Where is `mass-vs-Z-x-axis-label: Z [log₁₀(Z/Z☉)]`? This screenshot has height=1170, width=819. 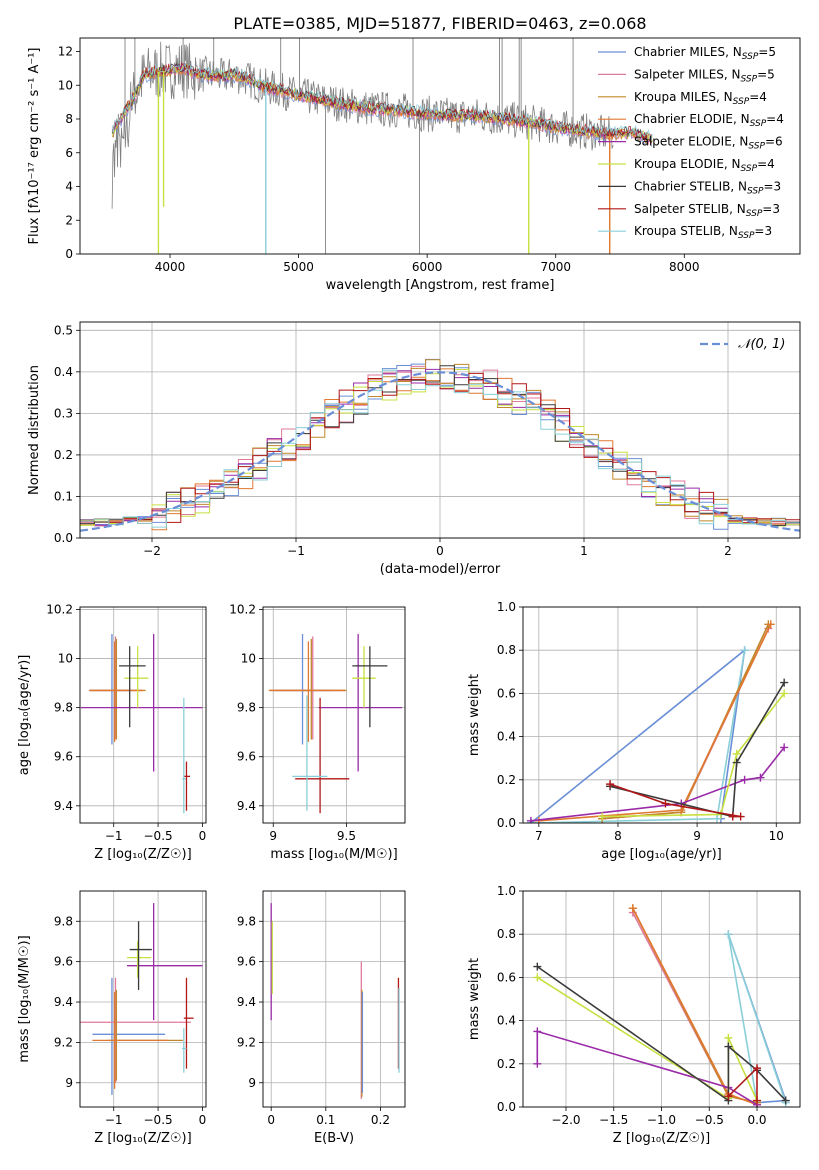
mass-vs-Z-x-axis-label: Z [log₁₀(Z/Z☉)] is located at coordinates (142, 1138).